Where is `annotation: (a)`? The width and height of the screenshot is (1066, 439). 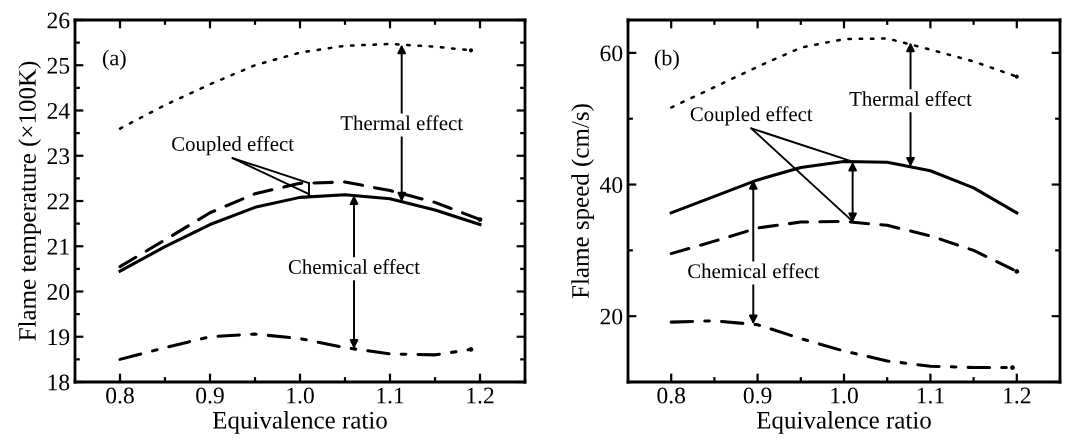 annotation: (a) is located at coordinates (114, 59).